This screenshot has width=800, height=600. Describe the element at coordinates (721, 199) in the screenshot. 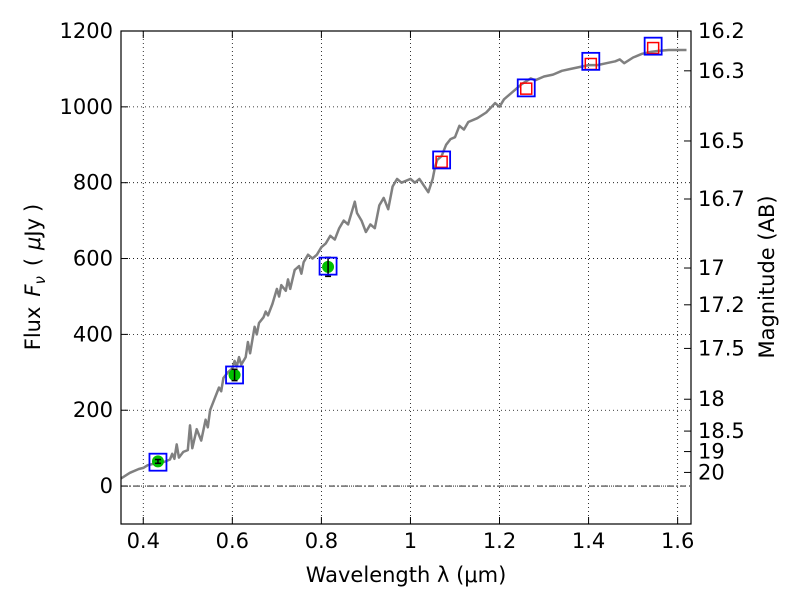

I see `magnitude-tick-label: 16.7` at that location.